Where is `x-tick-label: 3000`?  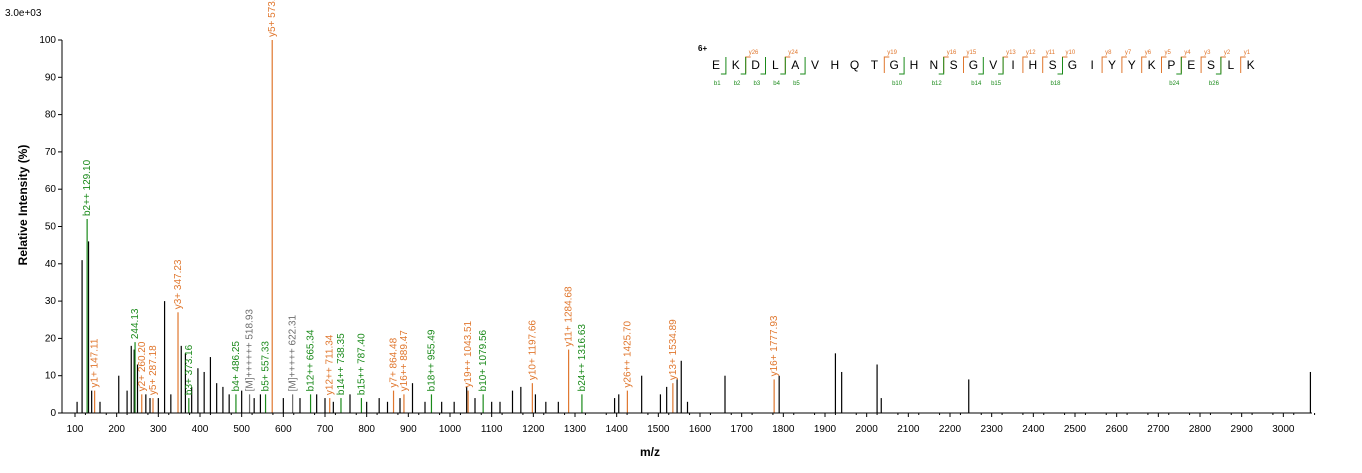
x-tick-label: 3000 is located at coordinates (1283, 429).